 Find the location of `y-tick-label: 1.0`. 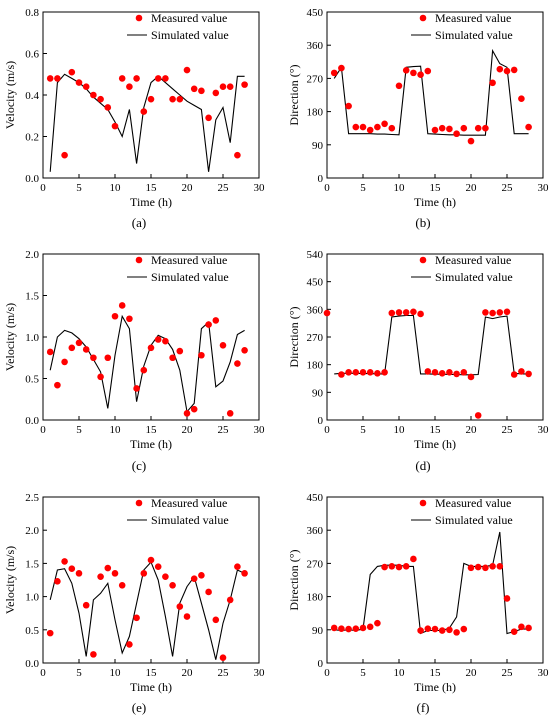

y-tick-label: 1.0 is located at coordinates (32, 338).